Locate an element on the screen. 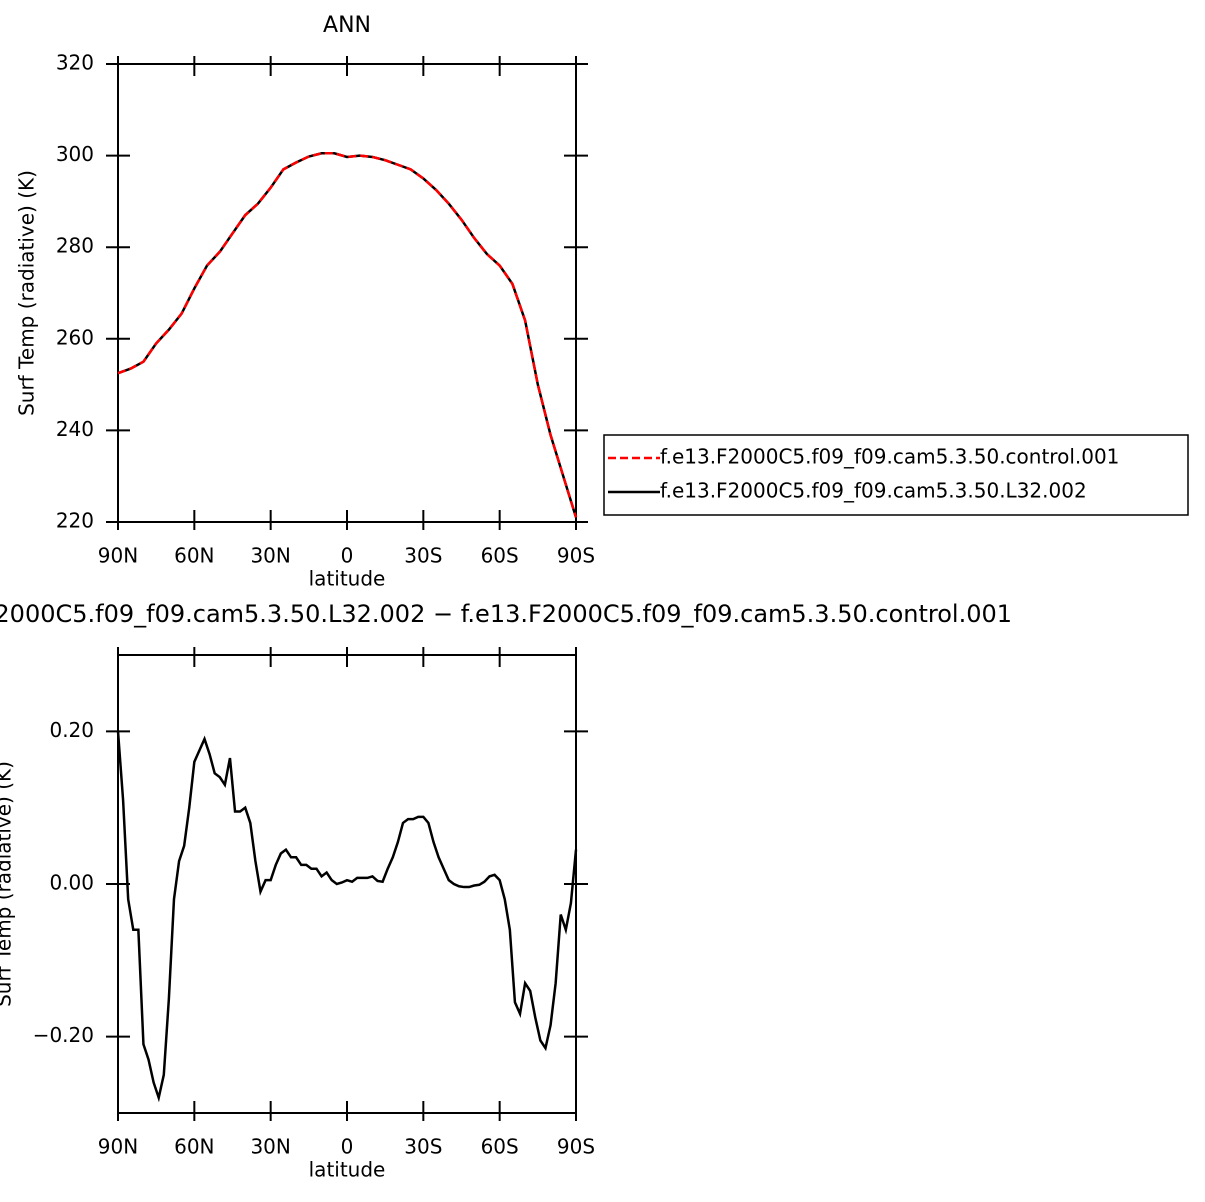  y-tick-label: 300 is located at coordinates (75, 154).